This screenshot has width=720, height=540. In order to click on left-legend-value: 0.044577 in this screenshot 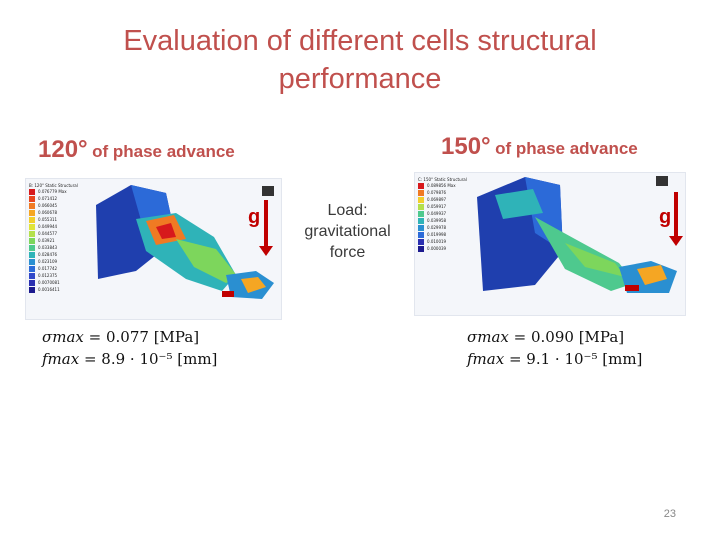, I will do `click(48, 233)`.